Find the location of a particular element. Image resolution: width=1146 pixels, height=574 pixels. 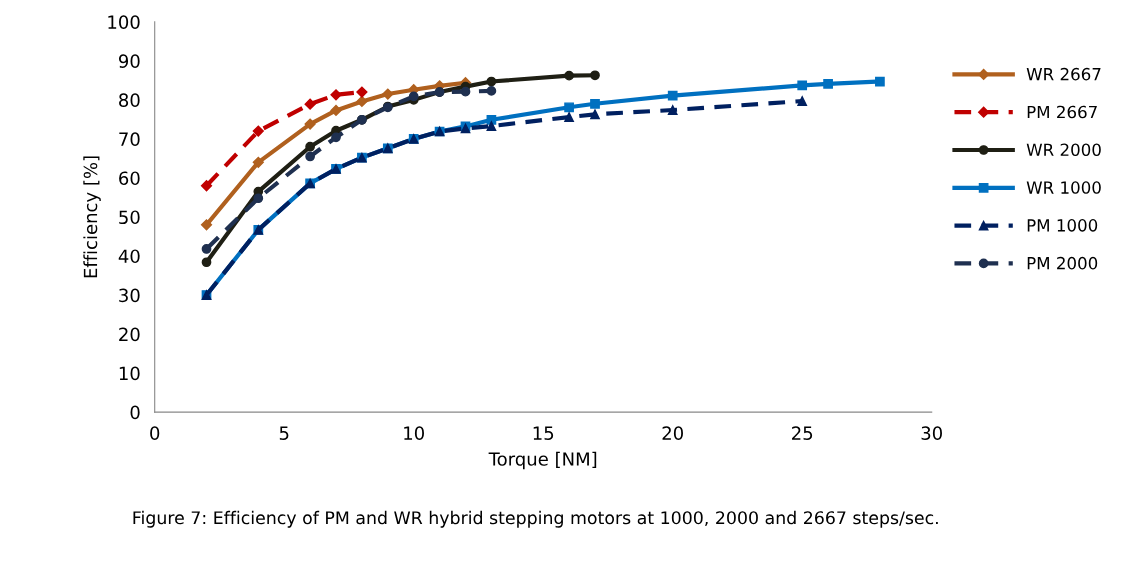

x-tick-label: 30 is located at coordinates (931, 433).